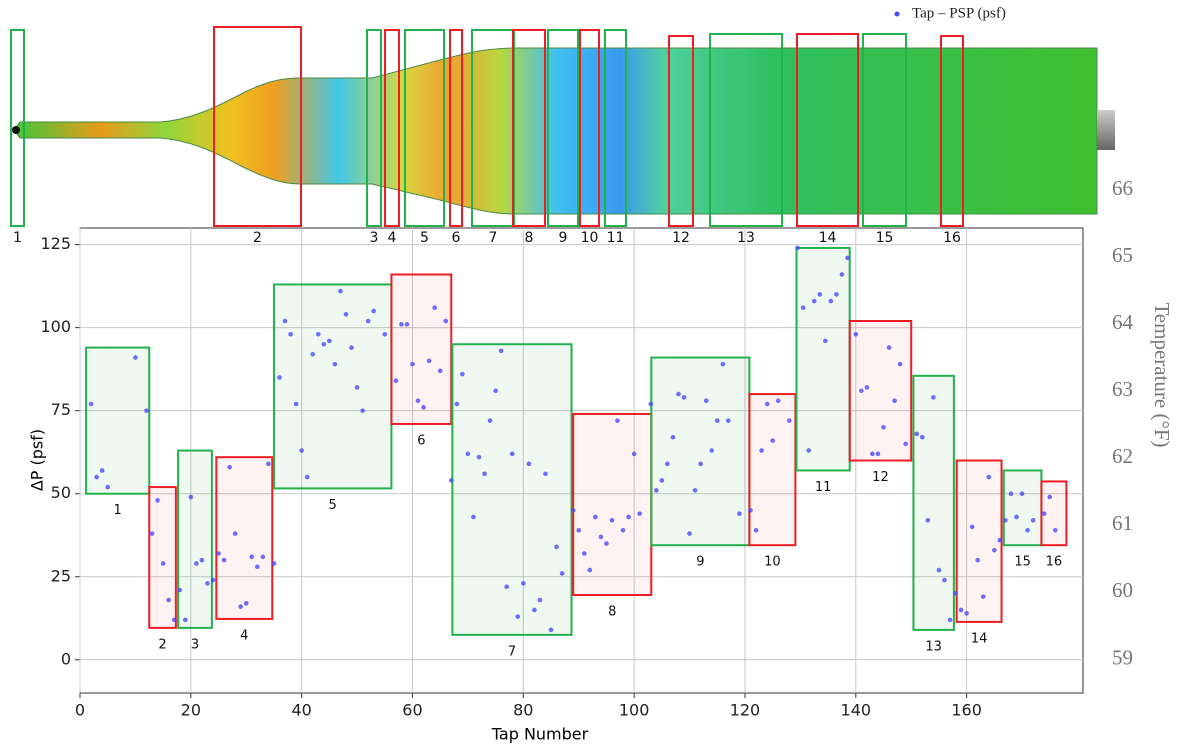  I want to click on model-region-label: 2, so click(257, 238).